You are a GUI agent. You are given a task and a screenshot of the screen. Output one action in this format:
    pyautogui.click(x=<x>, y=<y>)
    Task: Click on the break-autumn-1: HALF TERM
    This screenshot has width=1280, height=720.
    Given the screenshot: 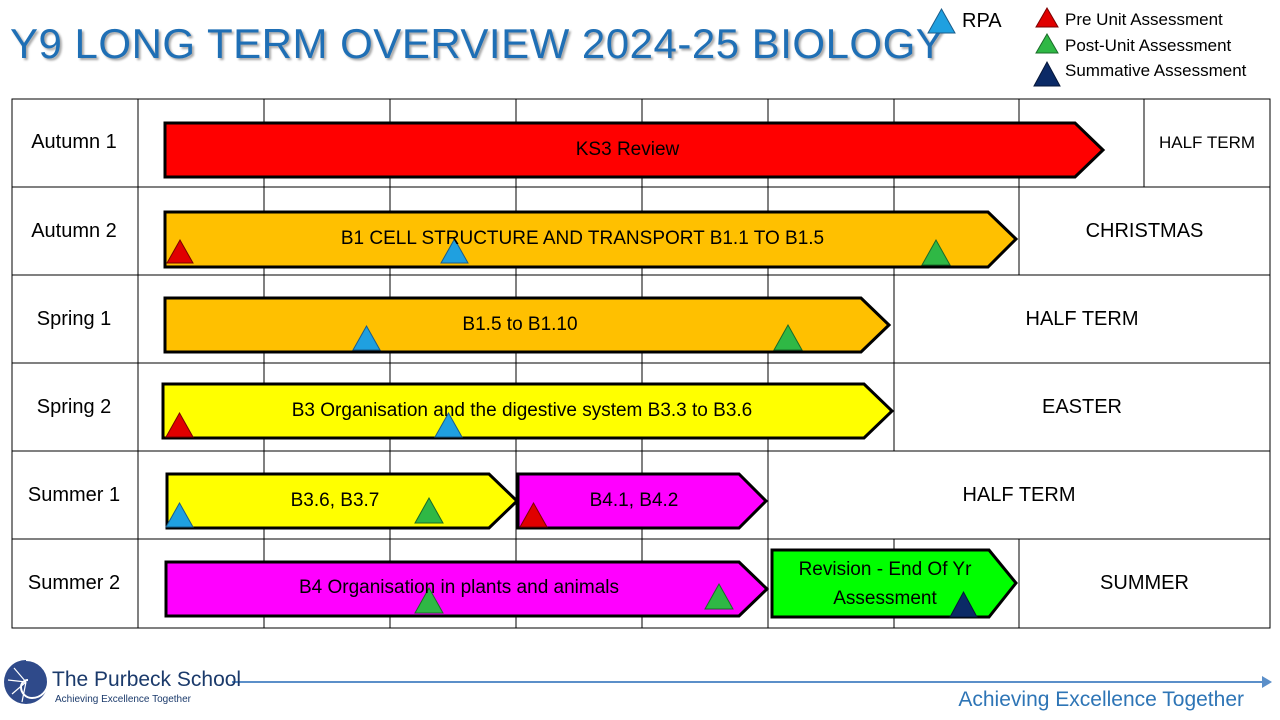 What is the action you would take?
    pyautogui.click(x=1207, y=142)
    